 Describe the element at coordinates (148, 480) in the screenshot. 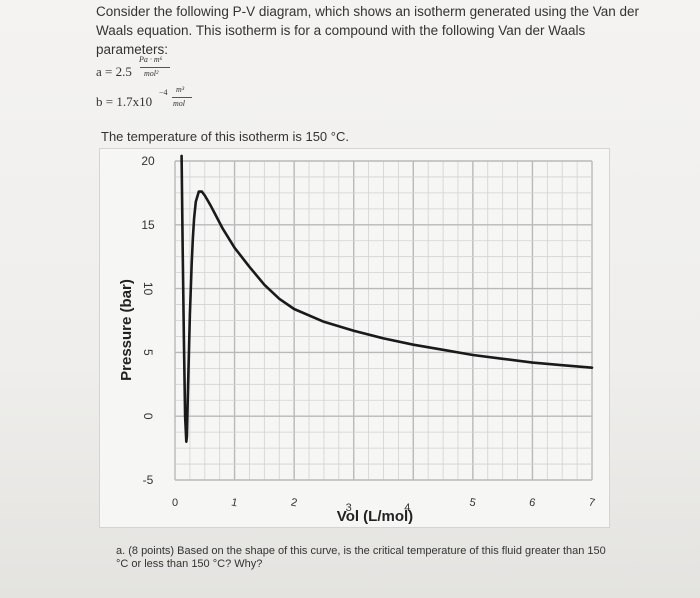

I see `y-tick-label: -5` at that location.